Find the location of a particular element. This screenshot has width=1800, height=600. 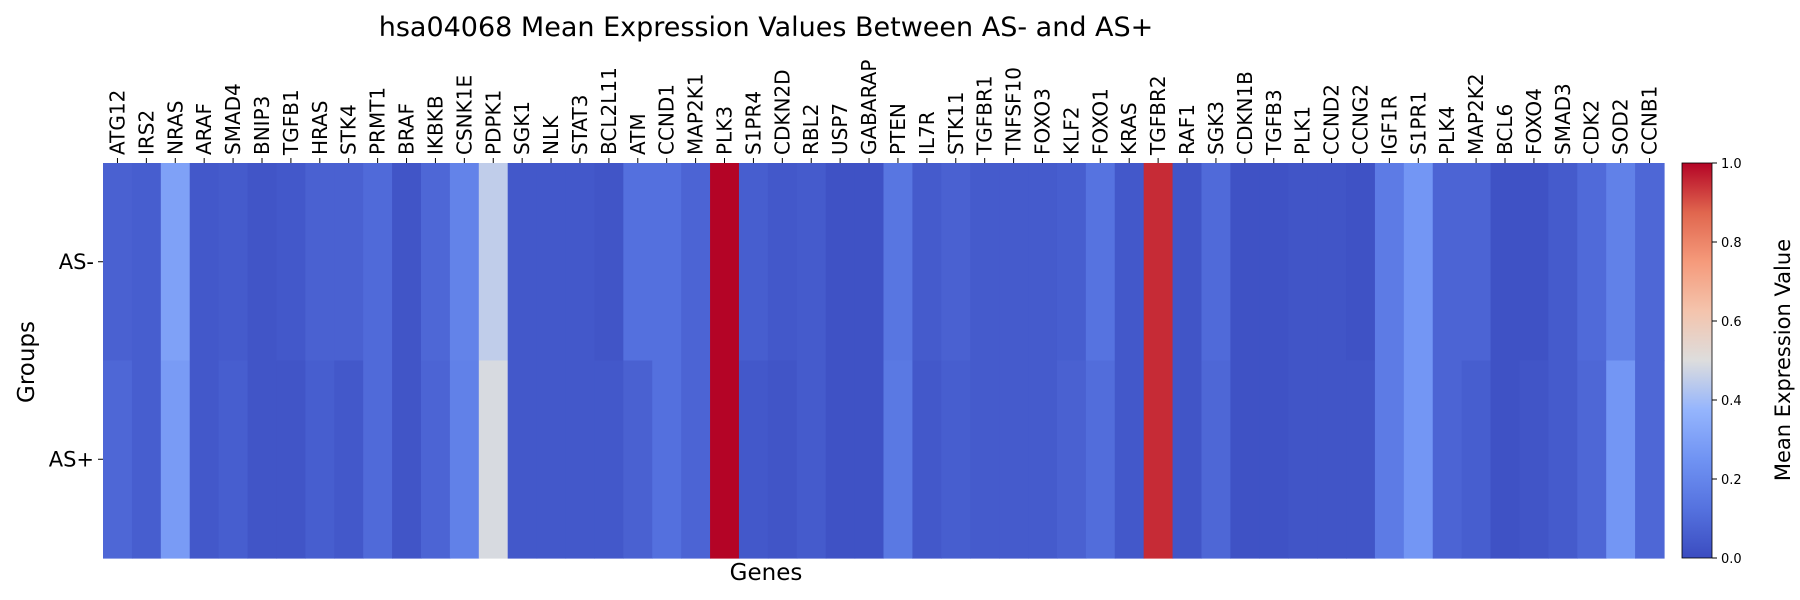

column-label: KRAS is located at coordinates (1129, 128).